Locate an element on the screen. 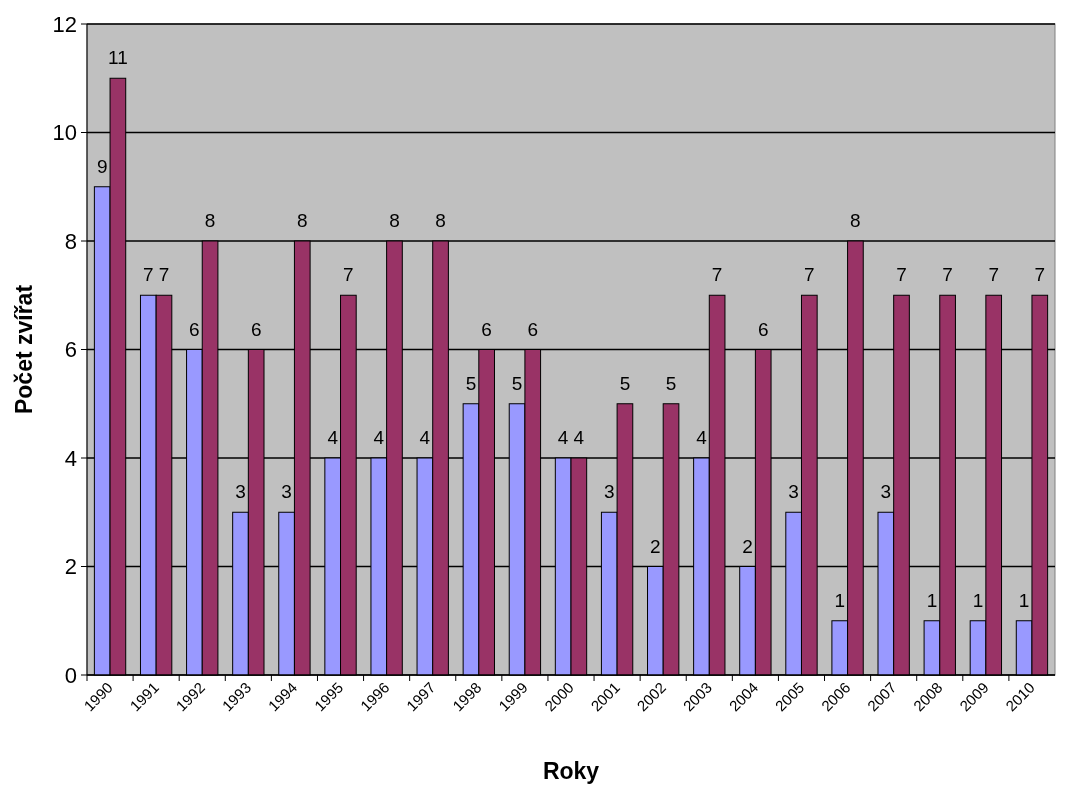  y-tick-label: 8 is located at coordinates (70, 241).